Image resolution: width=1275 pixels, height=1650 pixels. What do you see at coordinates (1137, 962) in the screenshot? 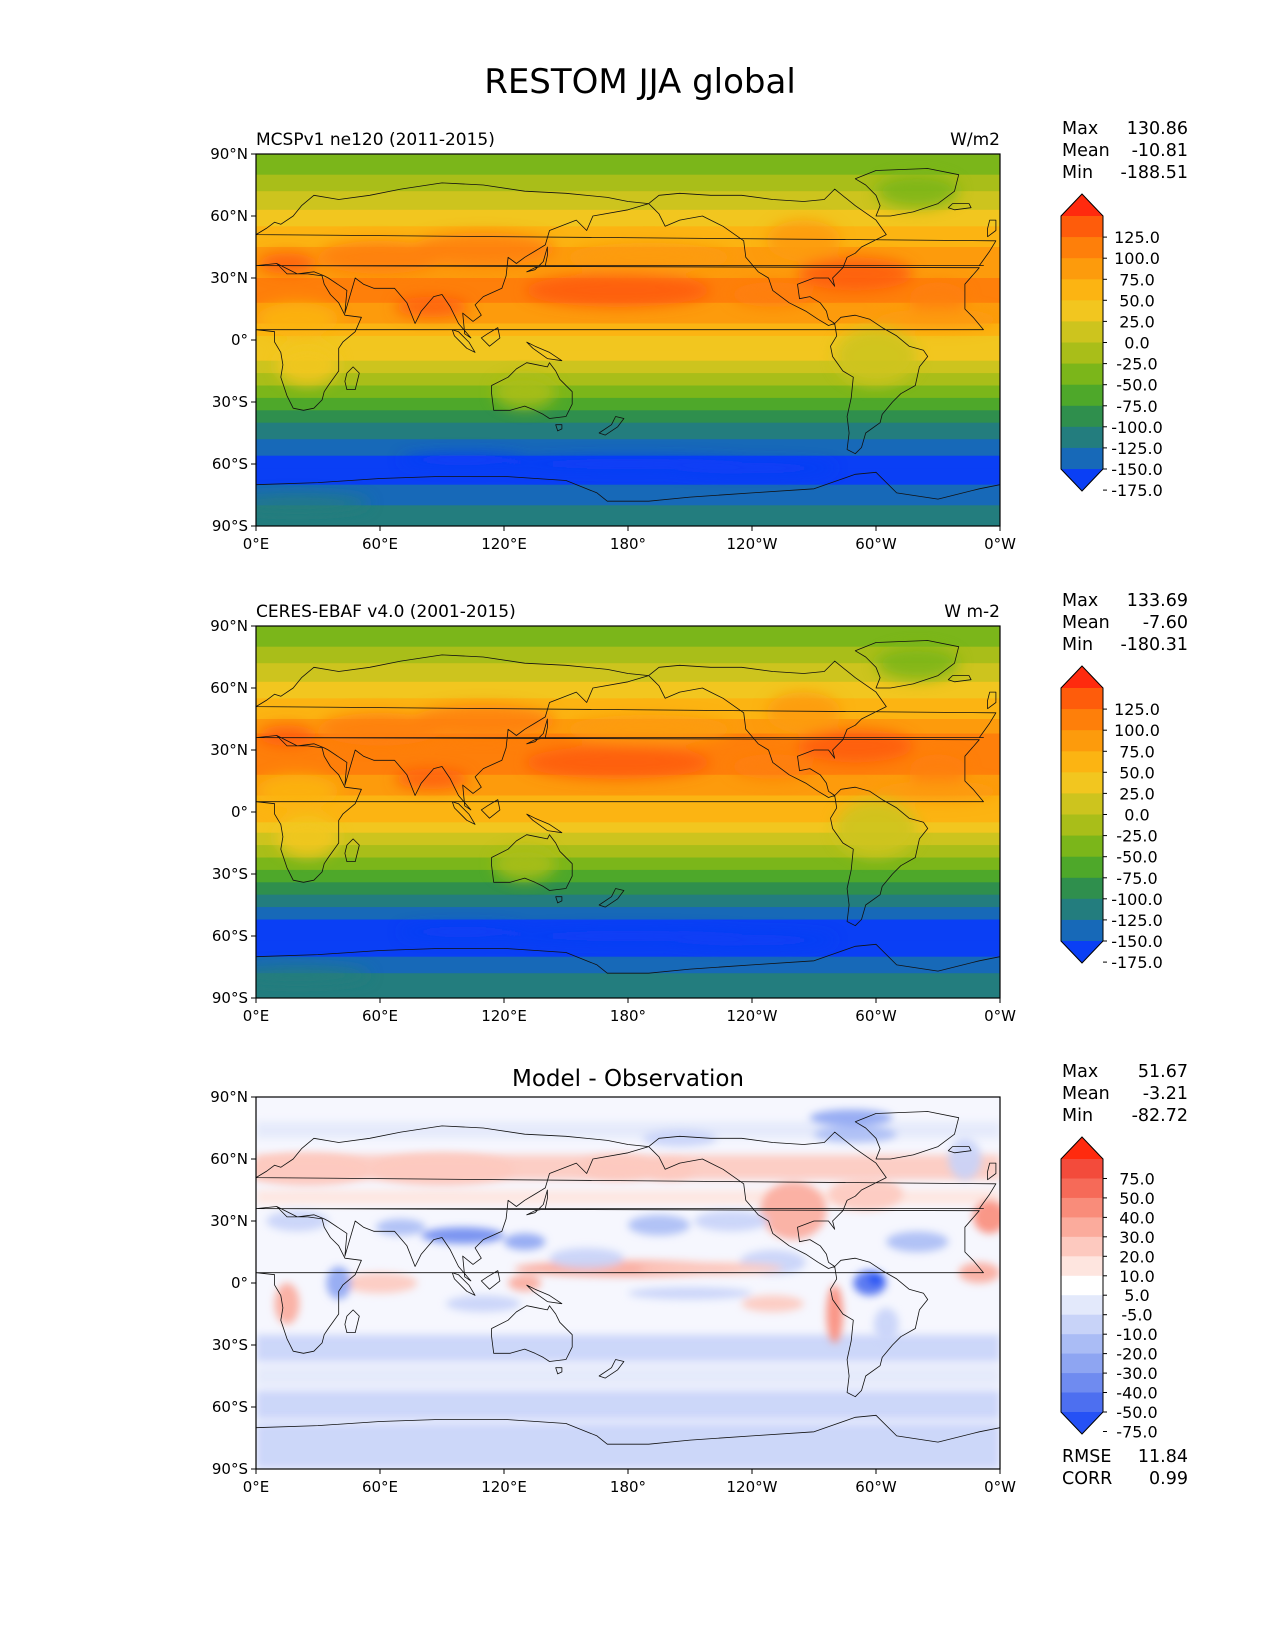
I see `colorbar-label: -175.0` at bounding box center [1137, 962].